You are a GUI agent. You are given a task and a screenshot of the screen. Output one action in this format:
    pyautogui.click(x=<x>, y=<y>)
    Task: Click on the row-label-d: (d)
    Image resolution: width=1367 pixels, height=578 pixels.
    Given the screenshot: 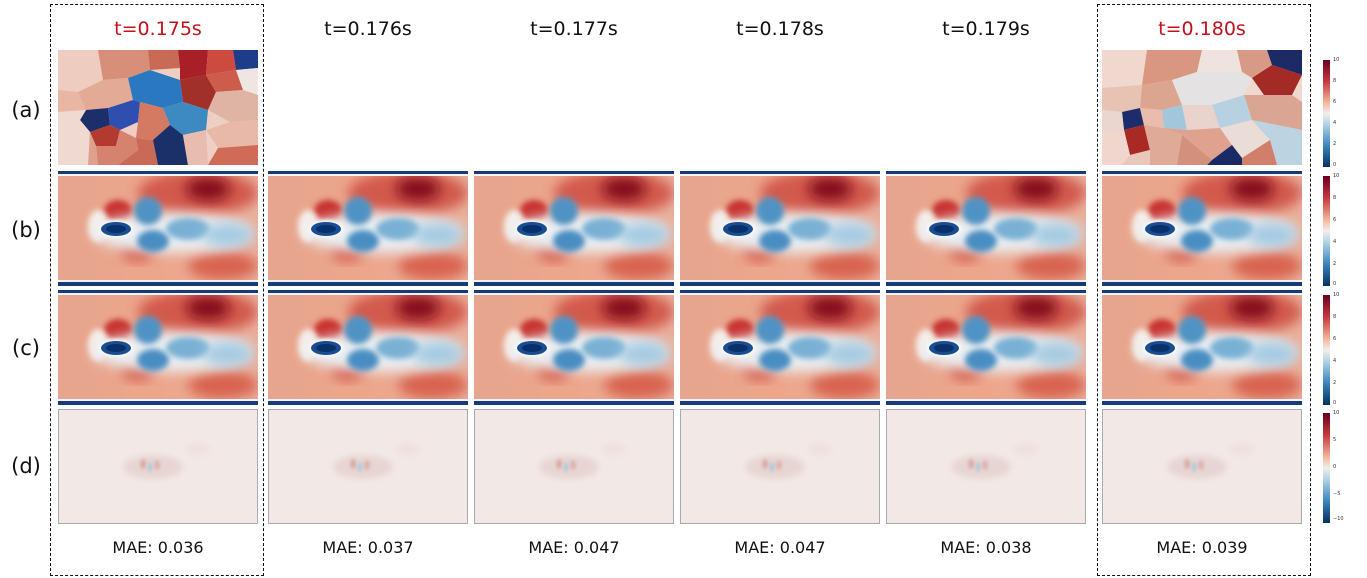 What is the action you would take?
    pyautogui.click(x=26, y=466)
    